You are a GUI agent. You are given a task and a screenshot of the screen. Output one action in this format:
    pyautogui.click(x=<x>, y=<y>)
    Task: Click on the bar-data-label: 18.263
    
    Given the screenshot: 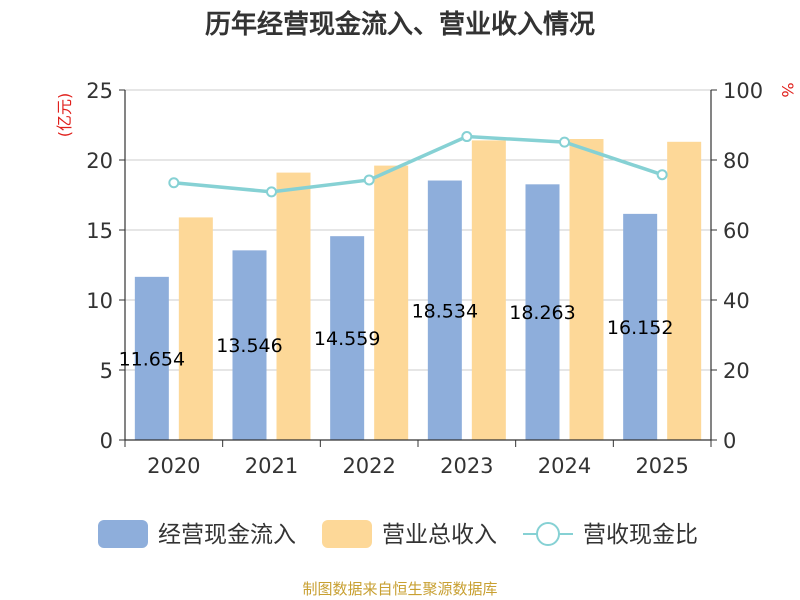 What is the action you would take?
    pyautogui.click(x=542, y=313)
    